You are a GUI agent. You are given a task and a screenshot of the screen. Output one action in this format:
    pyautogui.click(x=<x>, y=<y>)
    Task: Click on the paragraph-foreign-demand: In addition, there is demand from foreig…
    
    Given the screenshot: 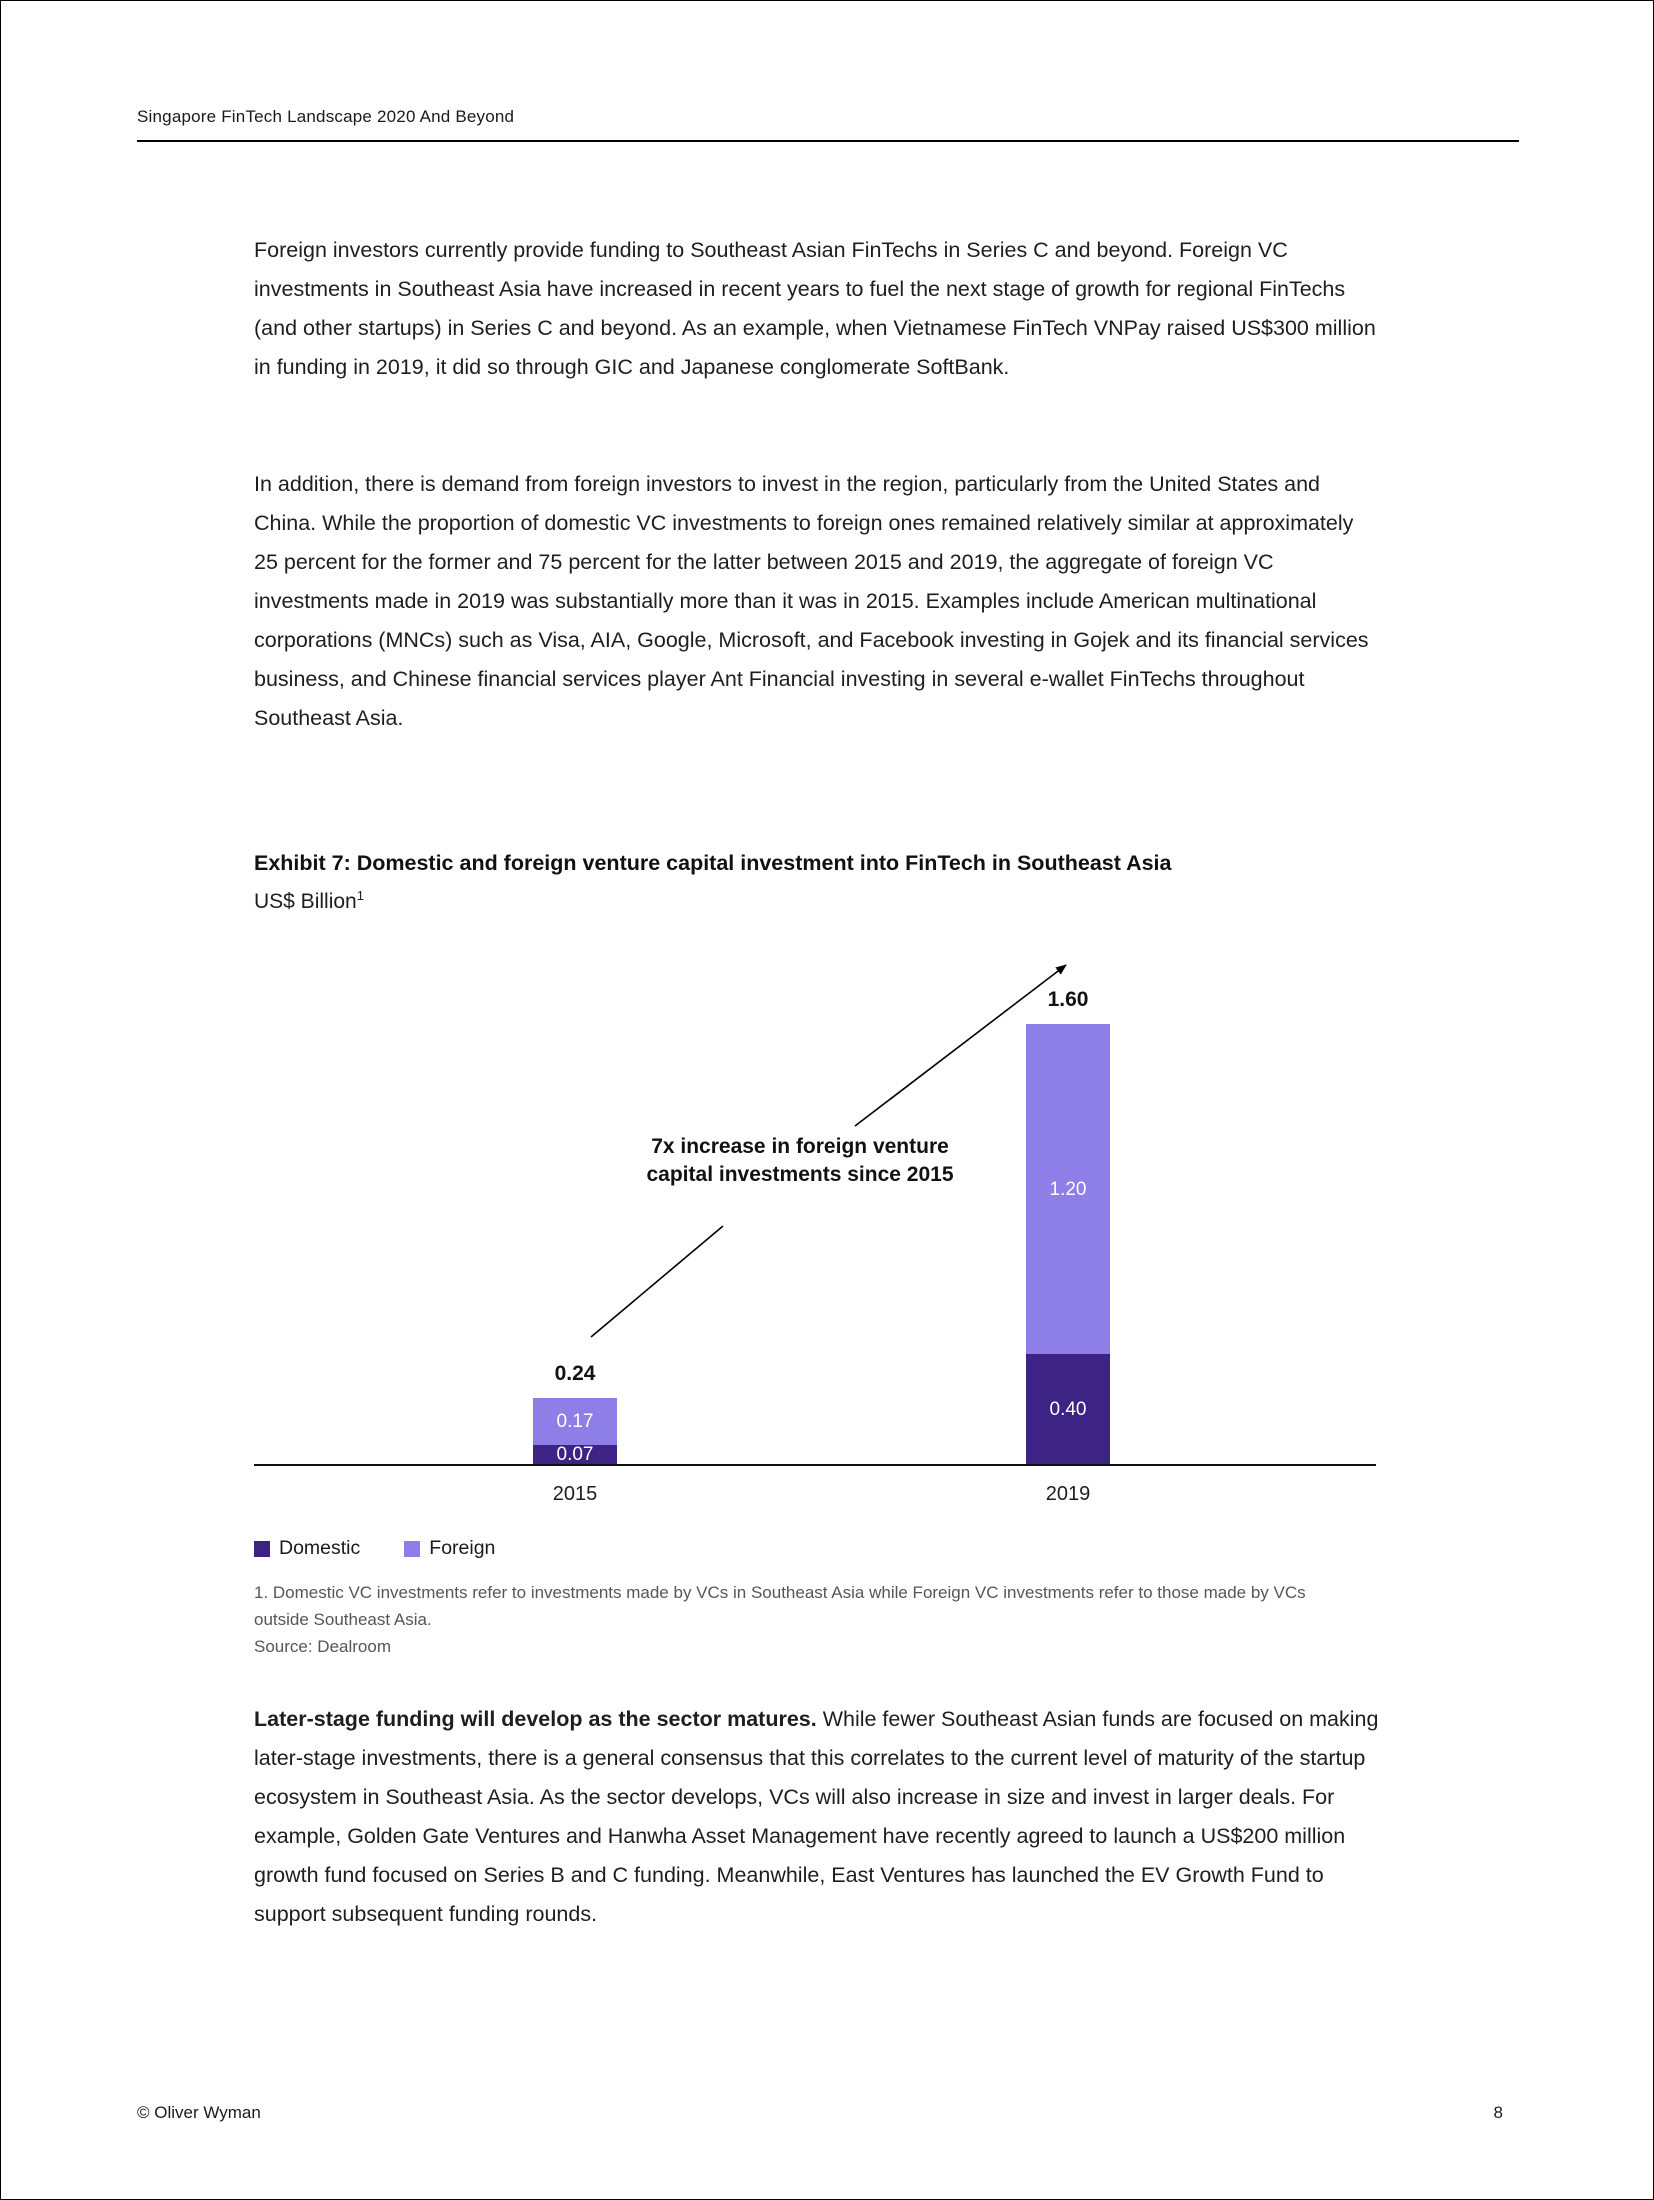 What is the action you would take?
    pyautogui.click(x=811, y=601)
    